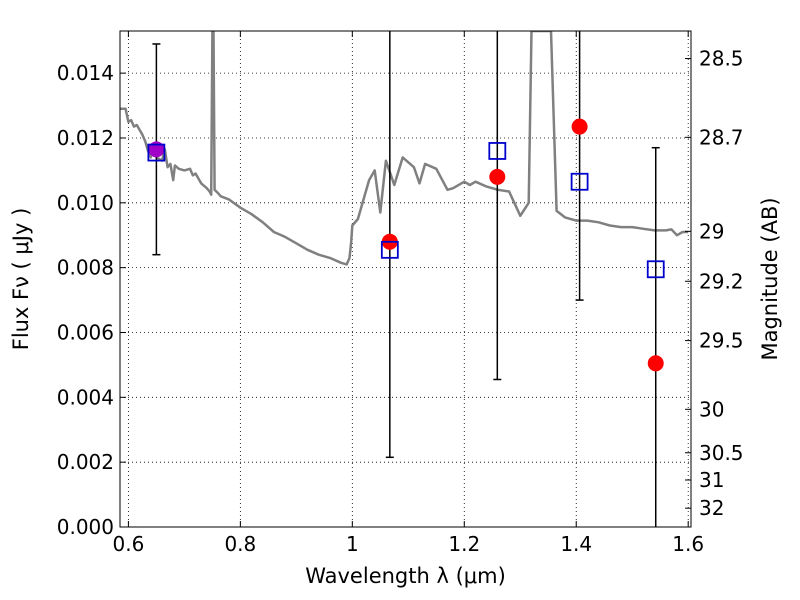 This screenshot has width=800, height=600. Describe the element at coordinates (711, 409) in the screenshot. I see `magnitude-tick-label: 30` at that location.